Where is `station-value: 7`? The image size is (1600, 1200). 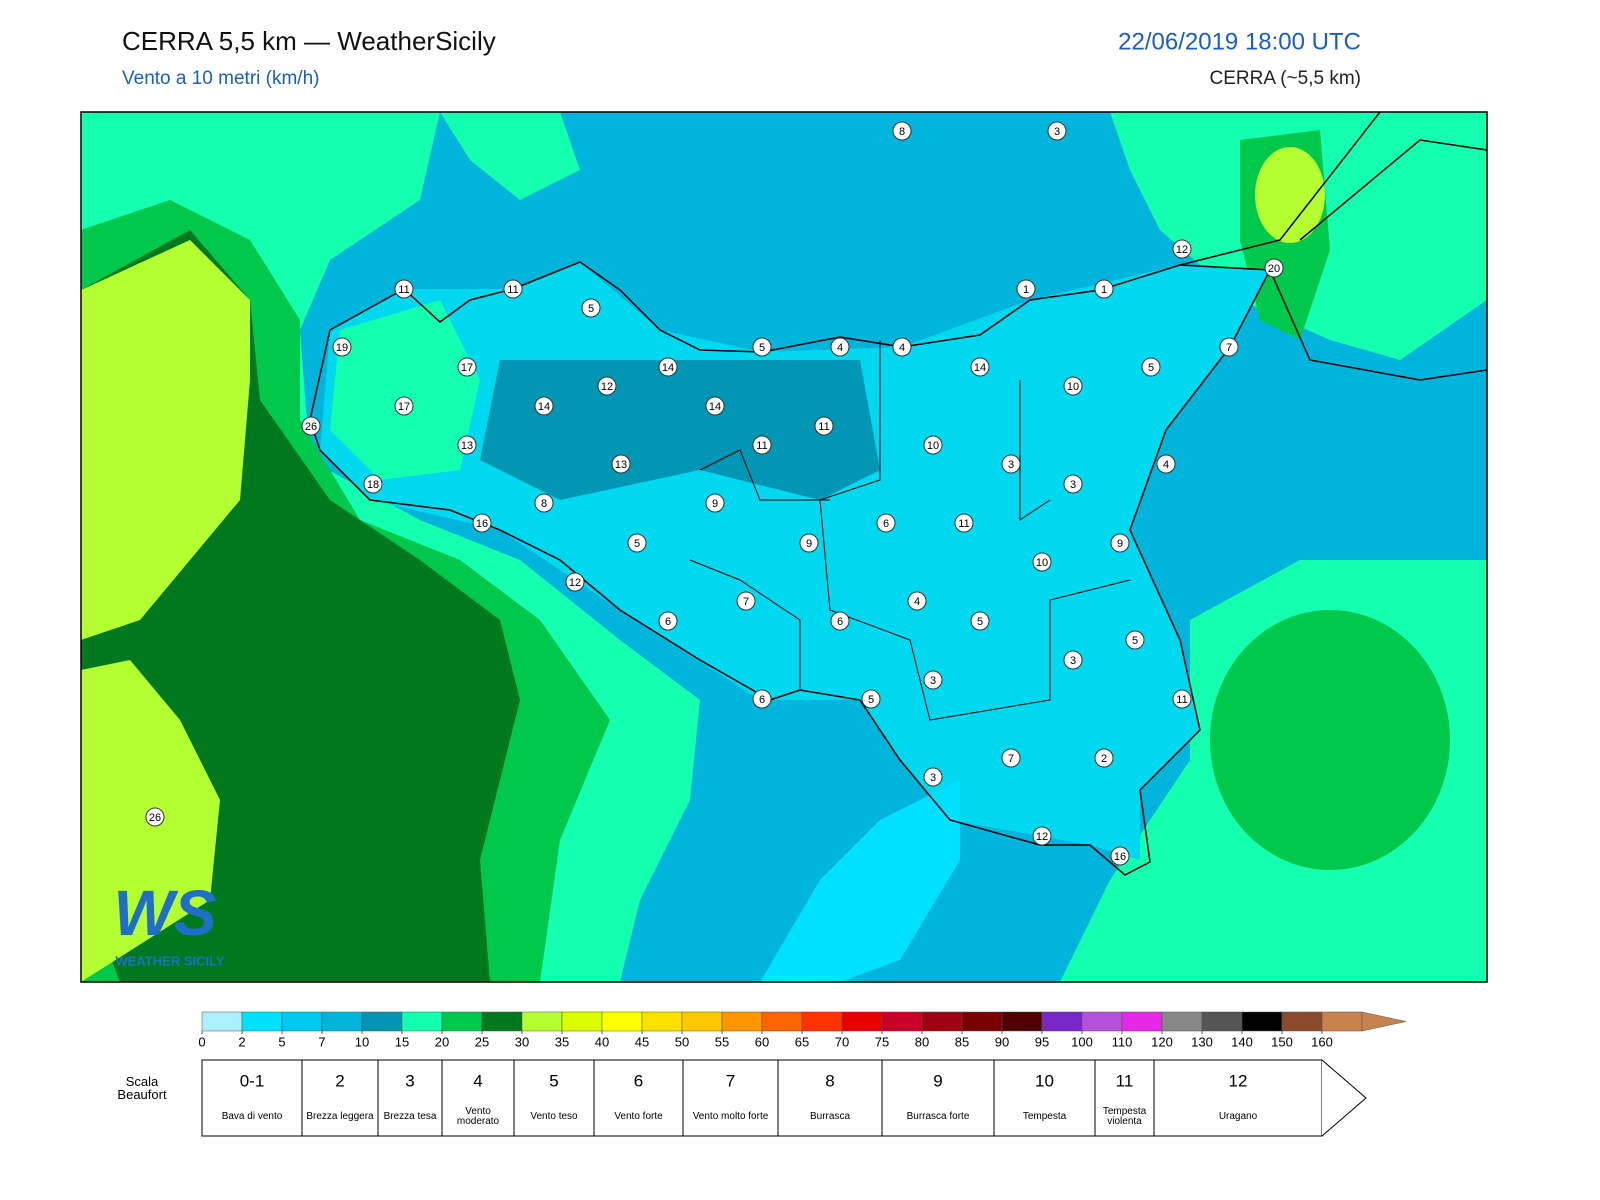
station-value: 7 is located at coordinates (1011, 759).